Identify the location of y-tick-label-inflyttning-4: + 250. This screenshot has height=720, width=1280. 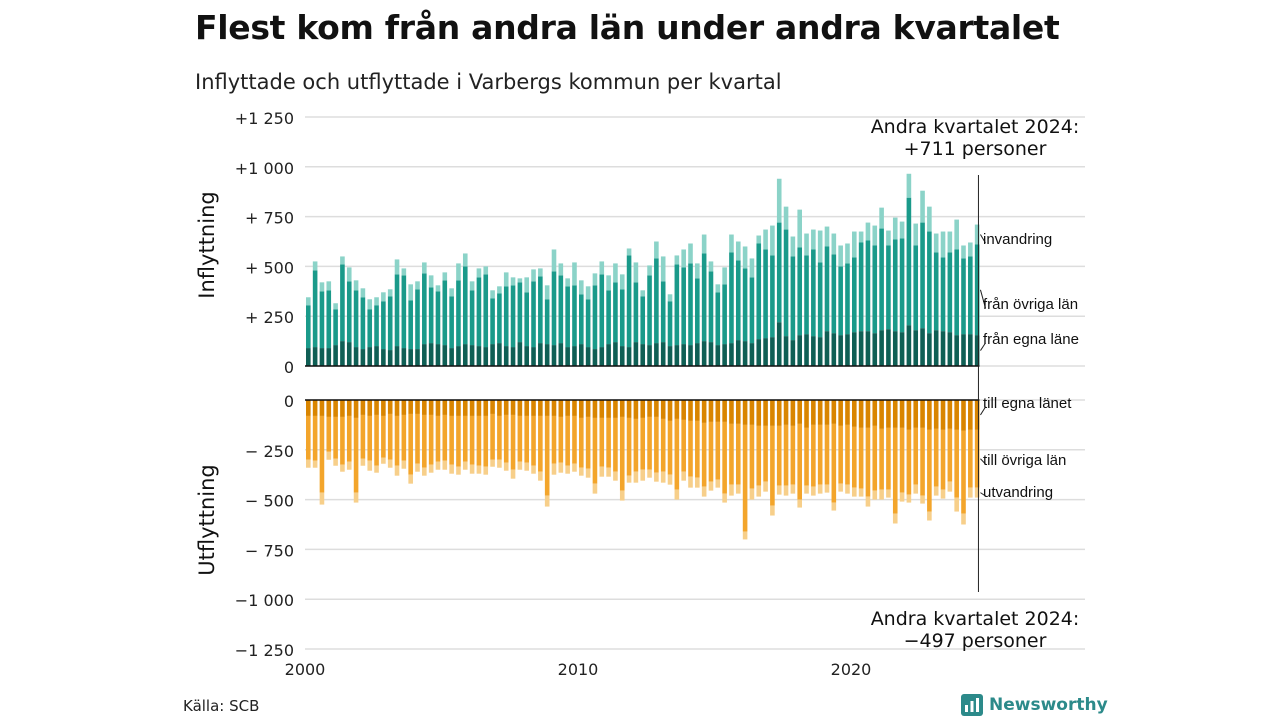
(269, 317).